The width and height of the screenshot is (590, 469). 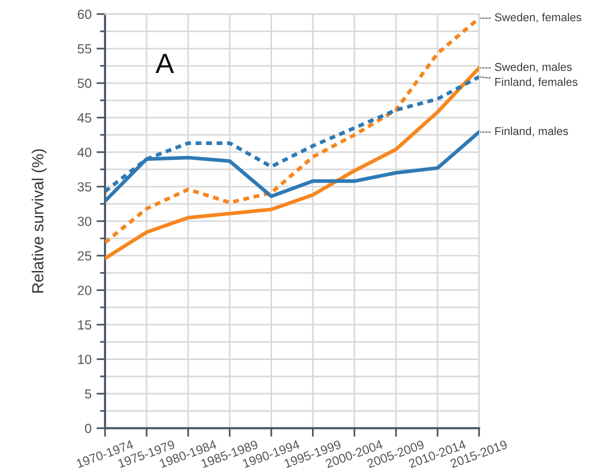 I want to click on y-tick-label: 35, so click(x=85, y=187).